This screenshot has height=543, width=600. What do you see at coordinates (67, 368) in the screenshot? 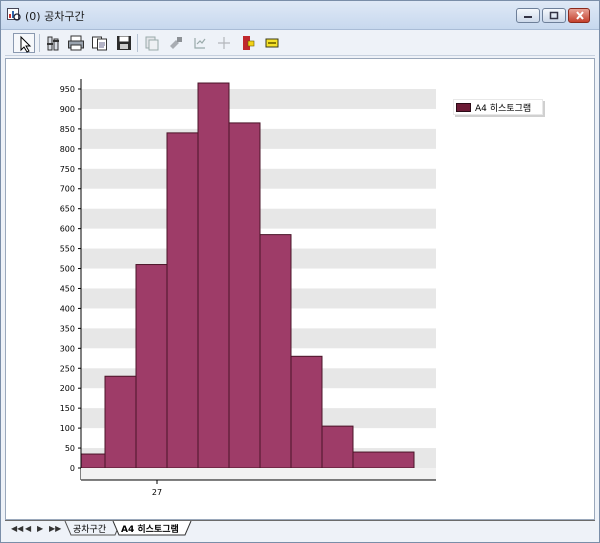
I see `y-tick-label: 250` at bounding box center [67, 368].